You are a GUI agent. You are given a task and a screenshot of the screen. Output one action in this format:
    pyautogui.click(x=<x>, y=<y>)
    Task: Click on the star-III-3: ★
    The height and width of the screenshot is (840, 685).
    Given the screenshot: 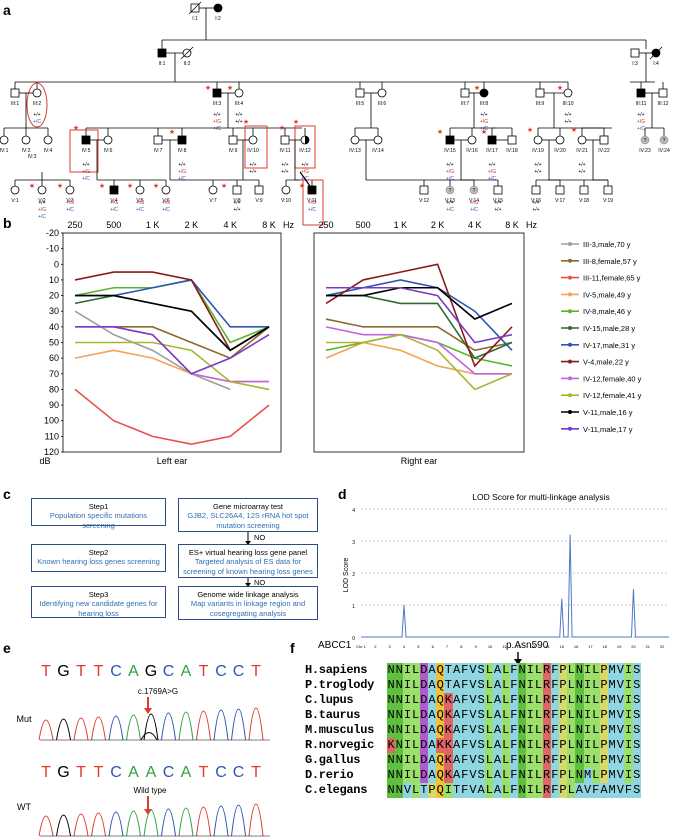 What is the action you would take?
    pyautogui.click(x=208, y=88)
    